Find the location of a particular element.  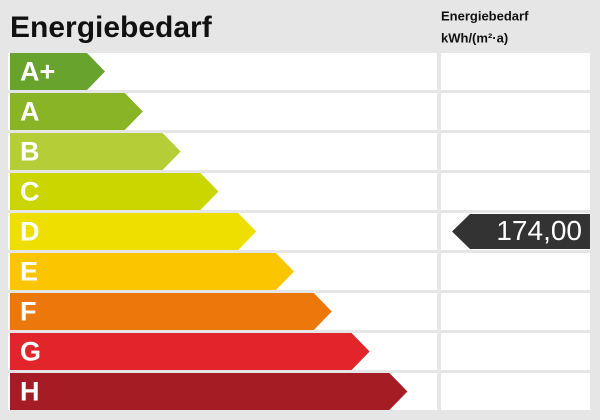

column-unit: kWh/(m²·a) is located at coordinates (474, 37).